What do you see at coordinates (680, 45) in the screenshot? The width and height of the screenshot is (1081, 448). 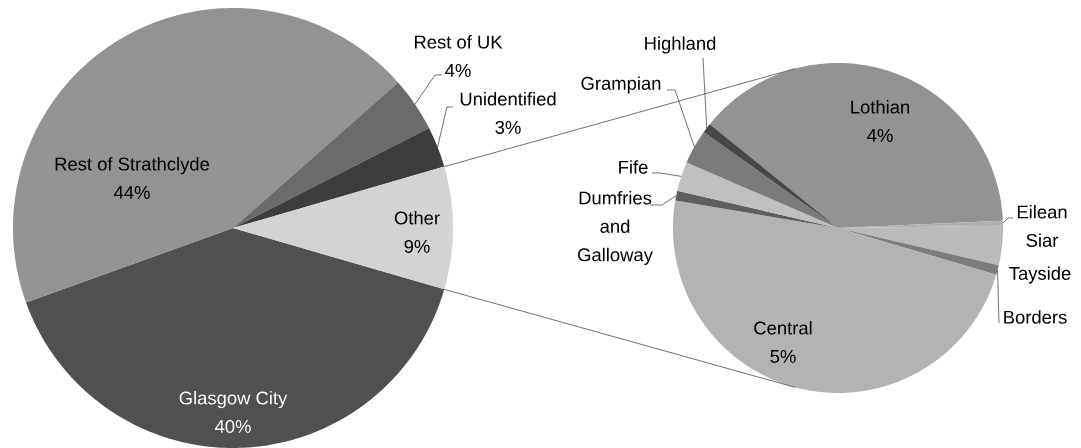 I see `slice-label: Highland` at bounding box center [680, 45].